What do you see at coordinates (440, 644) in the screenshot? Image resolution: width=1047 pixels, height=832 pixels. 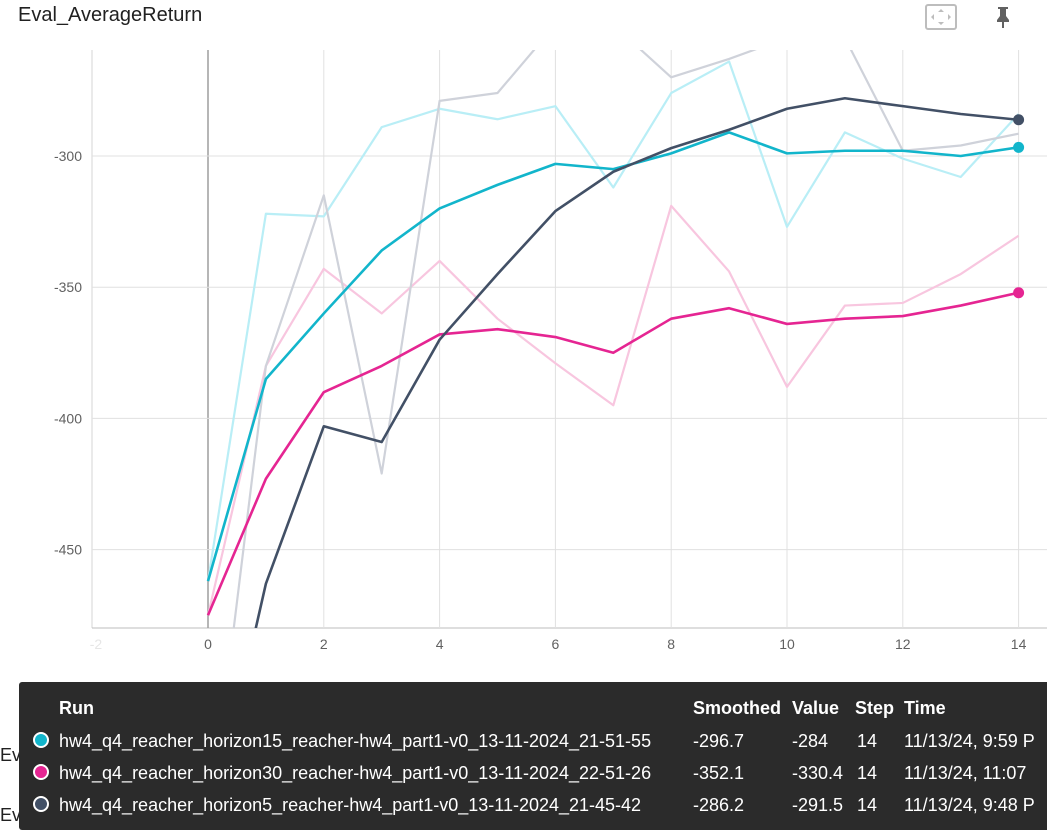 I see `x-tick-label: 4` at bounding box center [440, 644].